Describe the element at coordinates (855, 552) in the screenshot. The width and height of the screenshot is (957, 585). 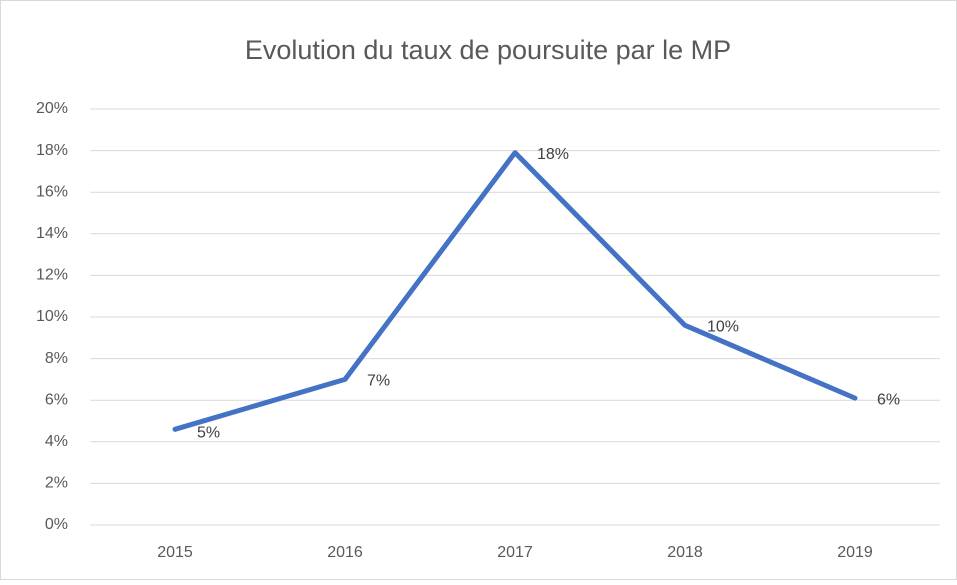
I see `x-tick-label: 2019` at that location.